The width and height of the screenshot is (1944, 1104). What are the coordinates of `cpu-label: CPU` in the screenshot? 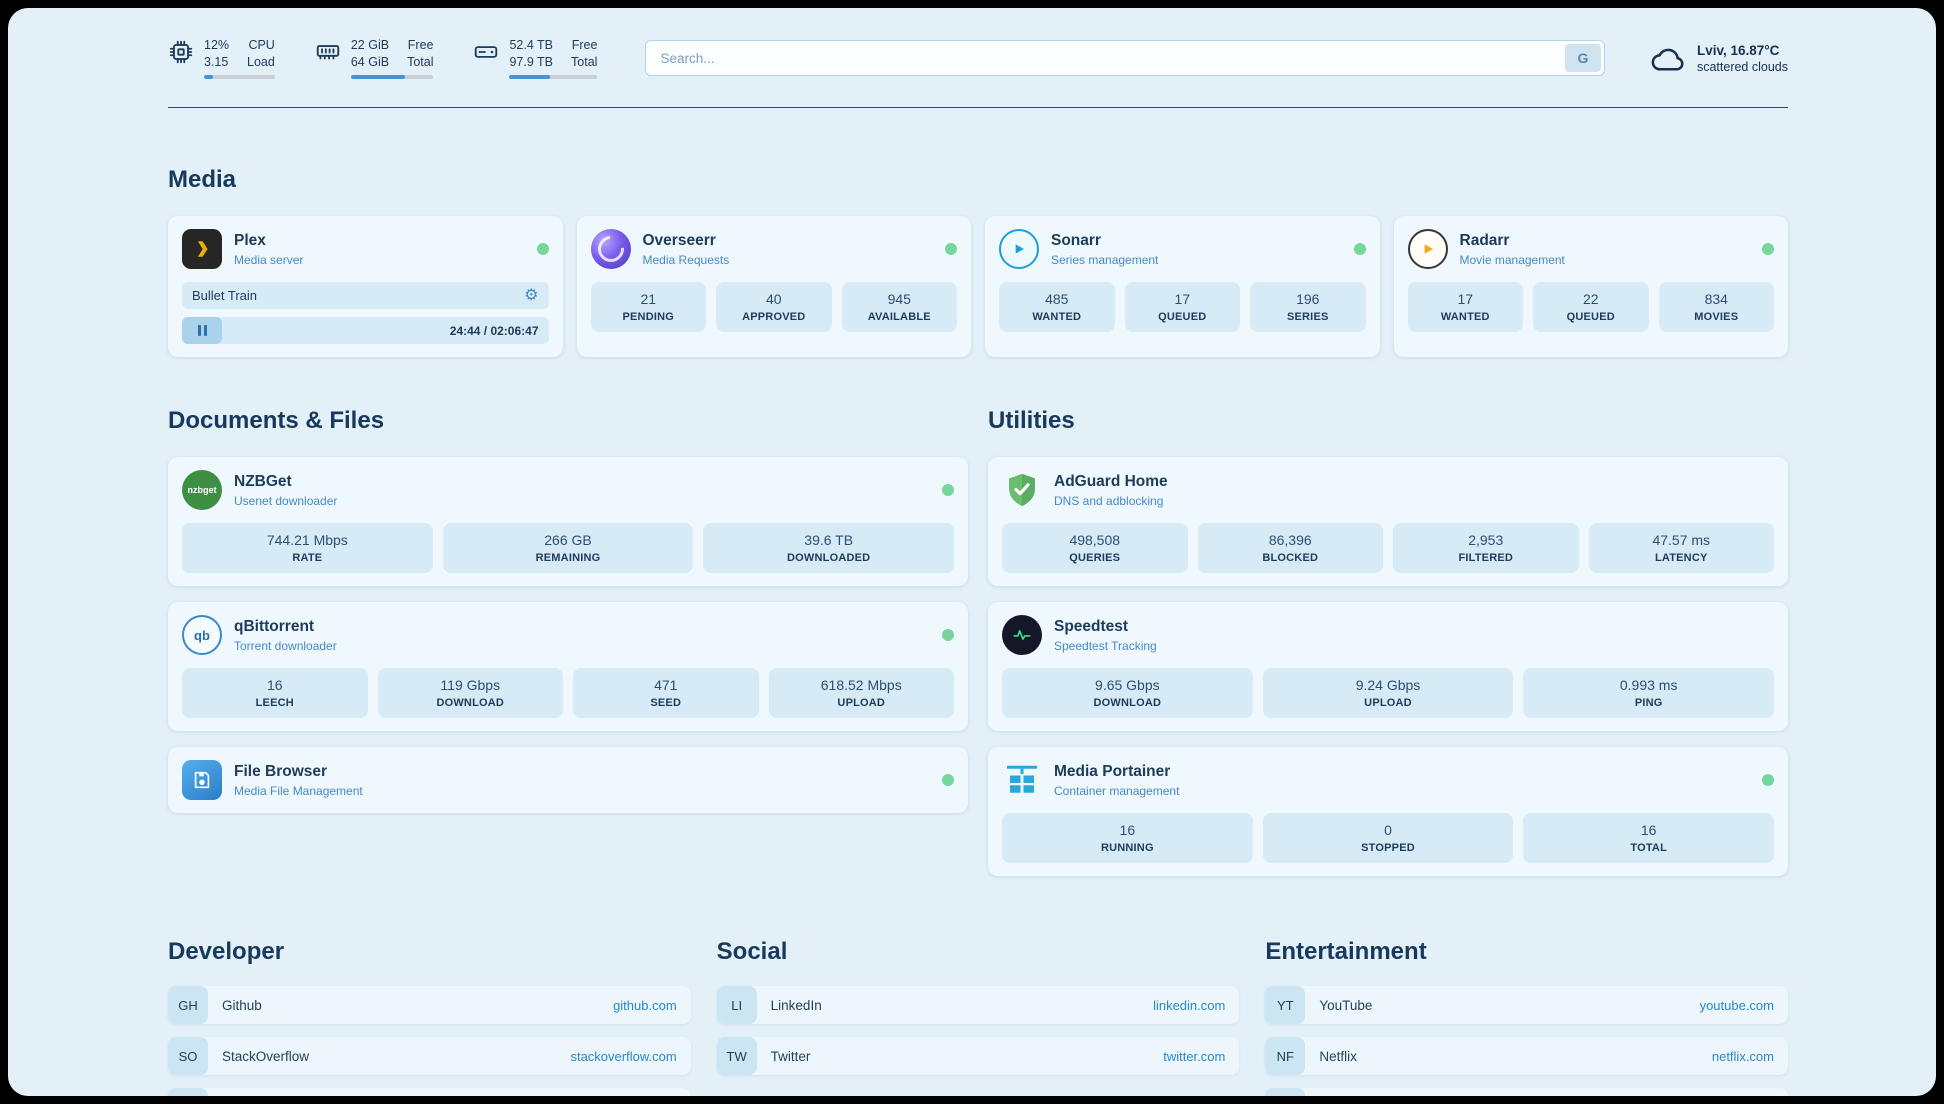 It's located at (261, 45).